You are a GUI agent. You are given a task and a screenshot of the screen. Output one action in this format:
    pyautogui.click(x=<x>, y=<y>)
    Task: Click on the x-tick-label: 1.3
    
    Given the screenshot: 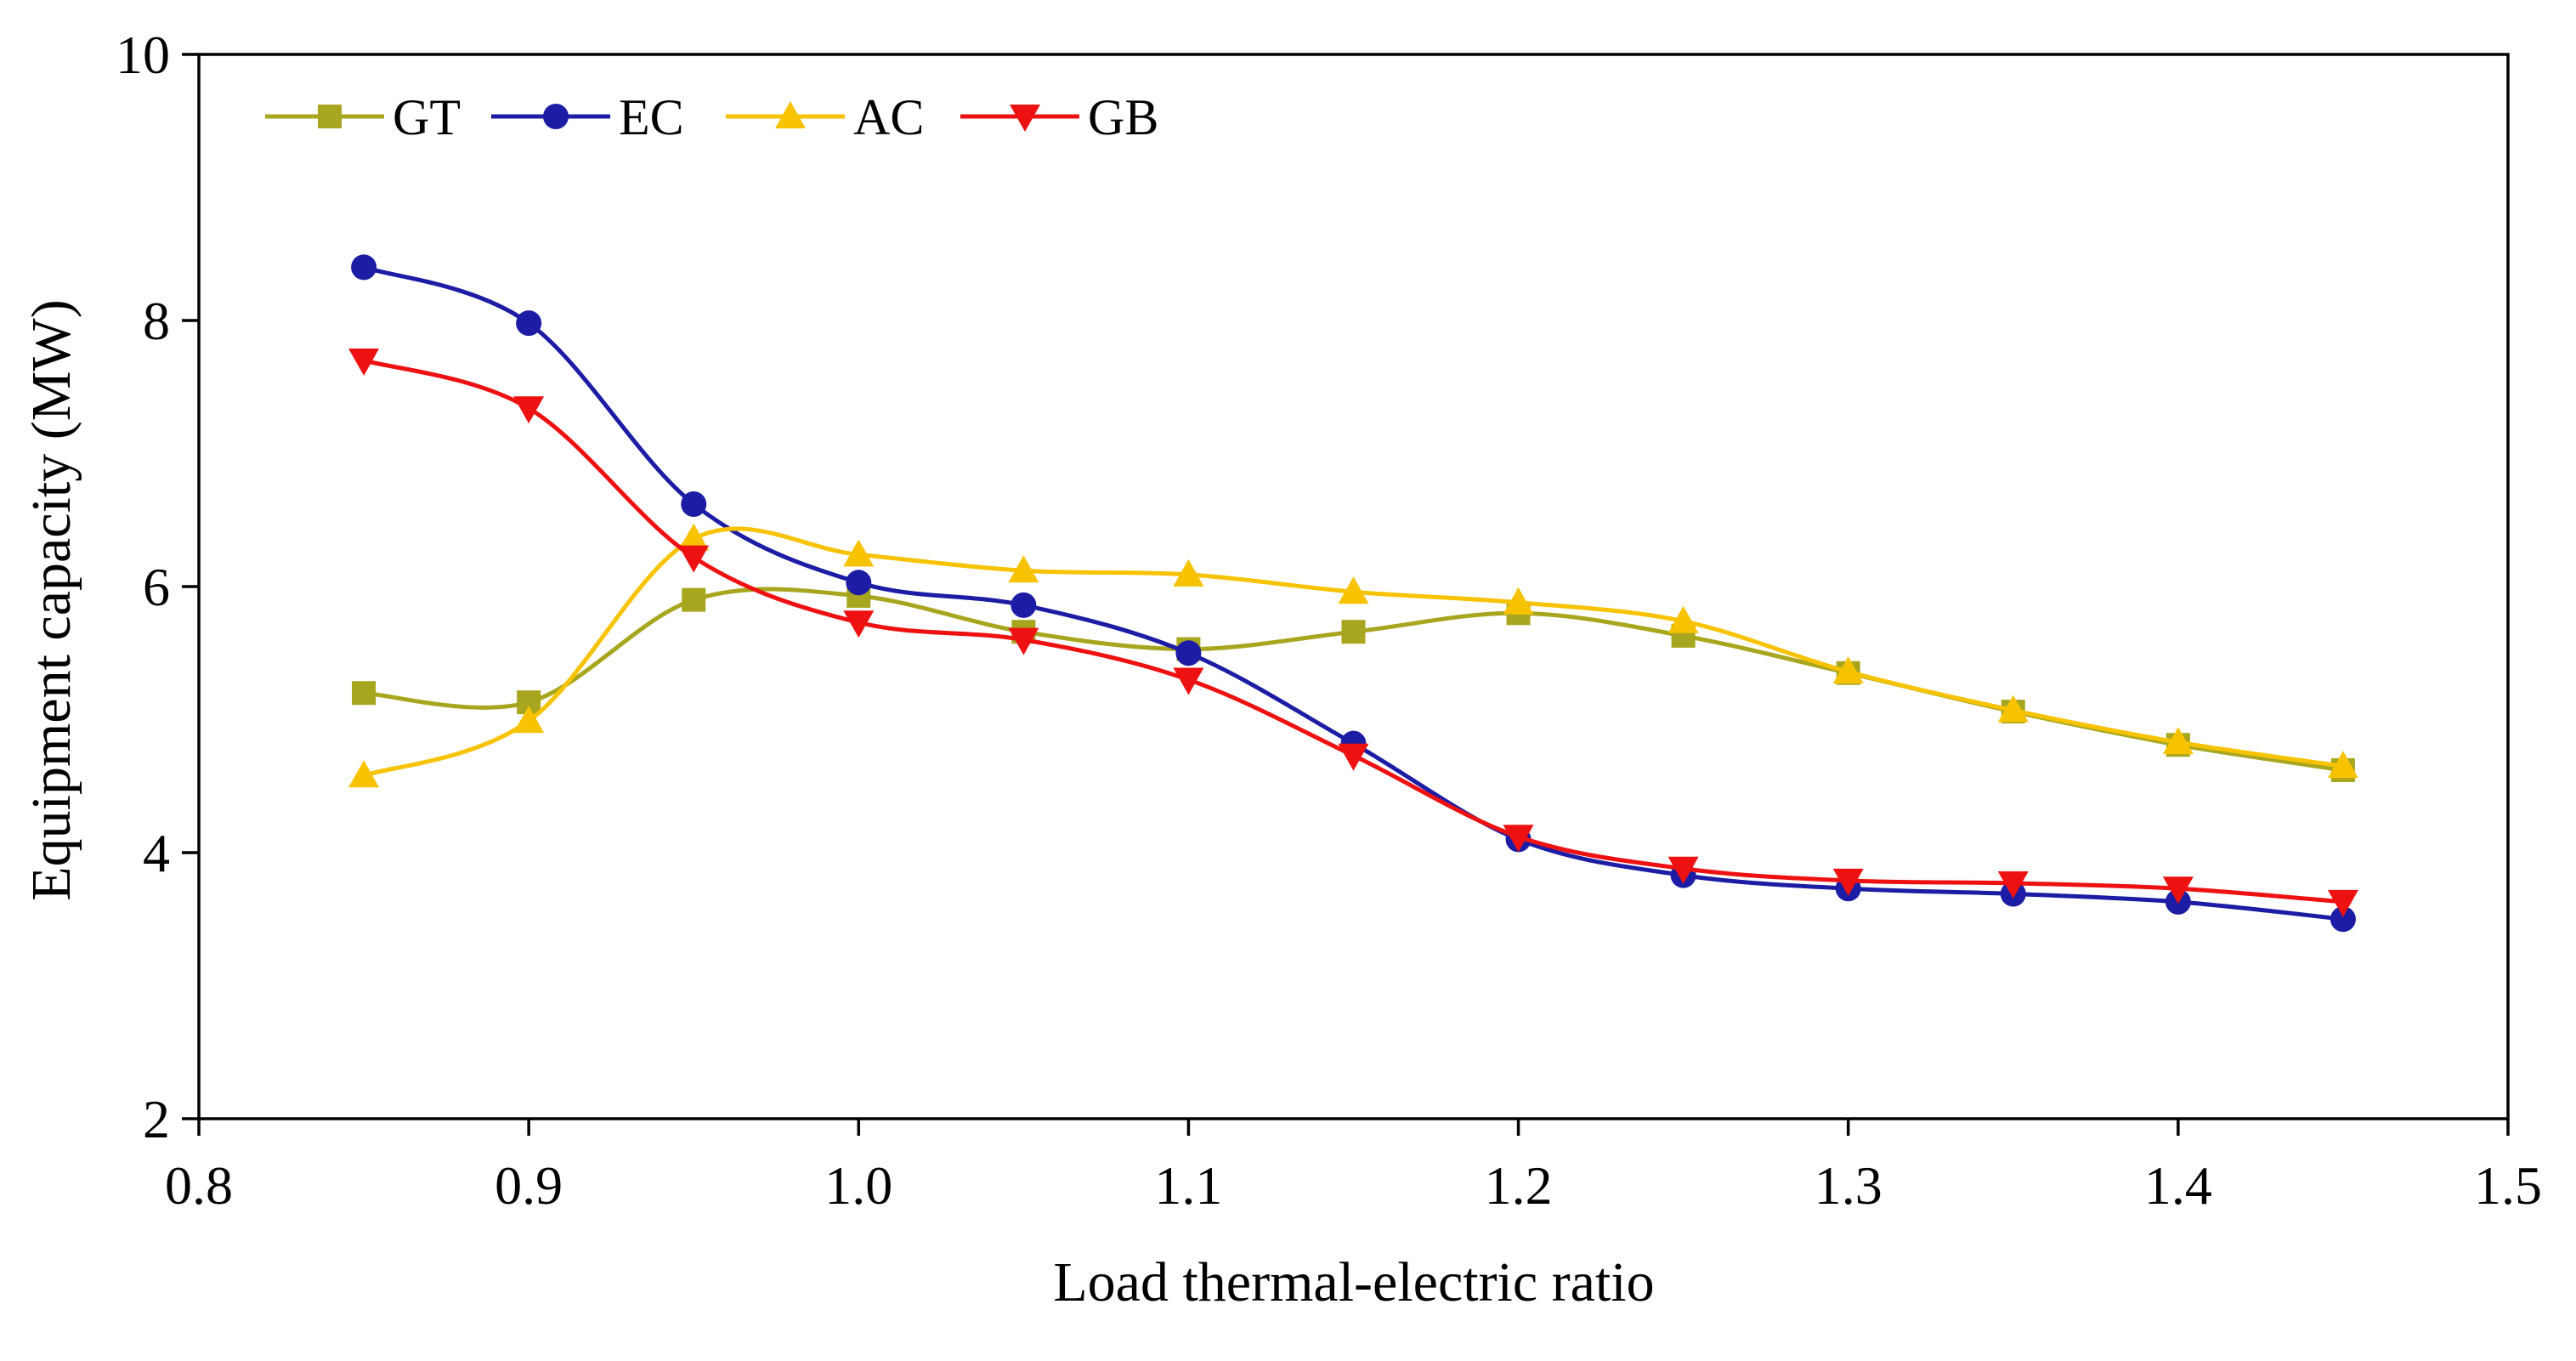 What is the action you would take?
    pyautogui.click(x=1848, y=1186)
    